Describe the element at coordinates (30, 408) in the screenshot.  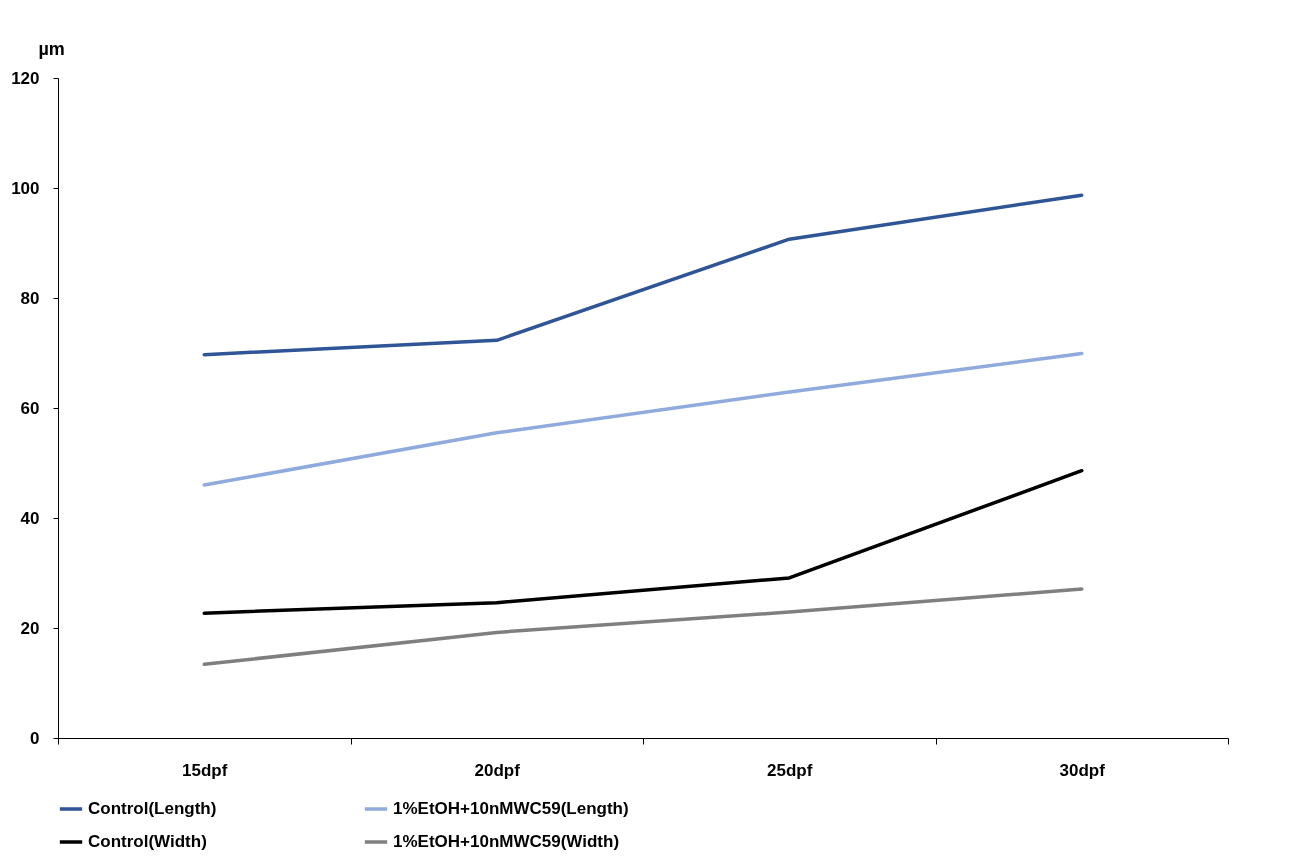
I see `y-tick-label: 60` at that location.